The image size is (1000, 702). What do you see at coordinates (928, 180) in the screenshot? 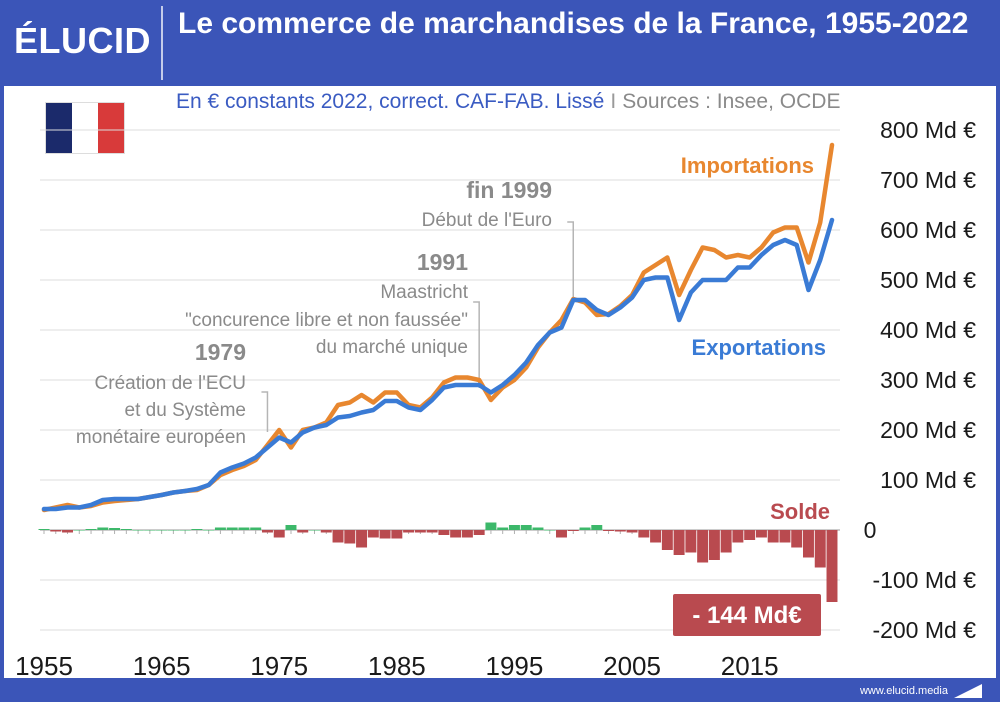
I see `y-tick-label: 700 Md €` at bounding box center [928, 180].